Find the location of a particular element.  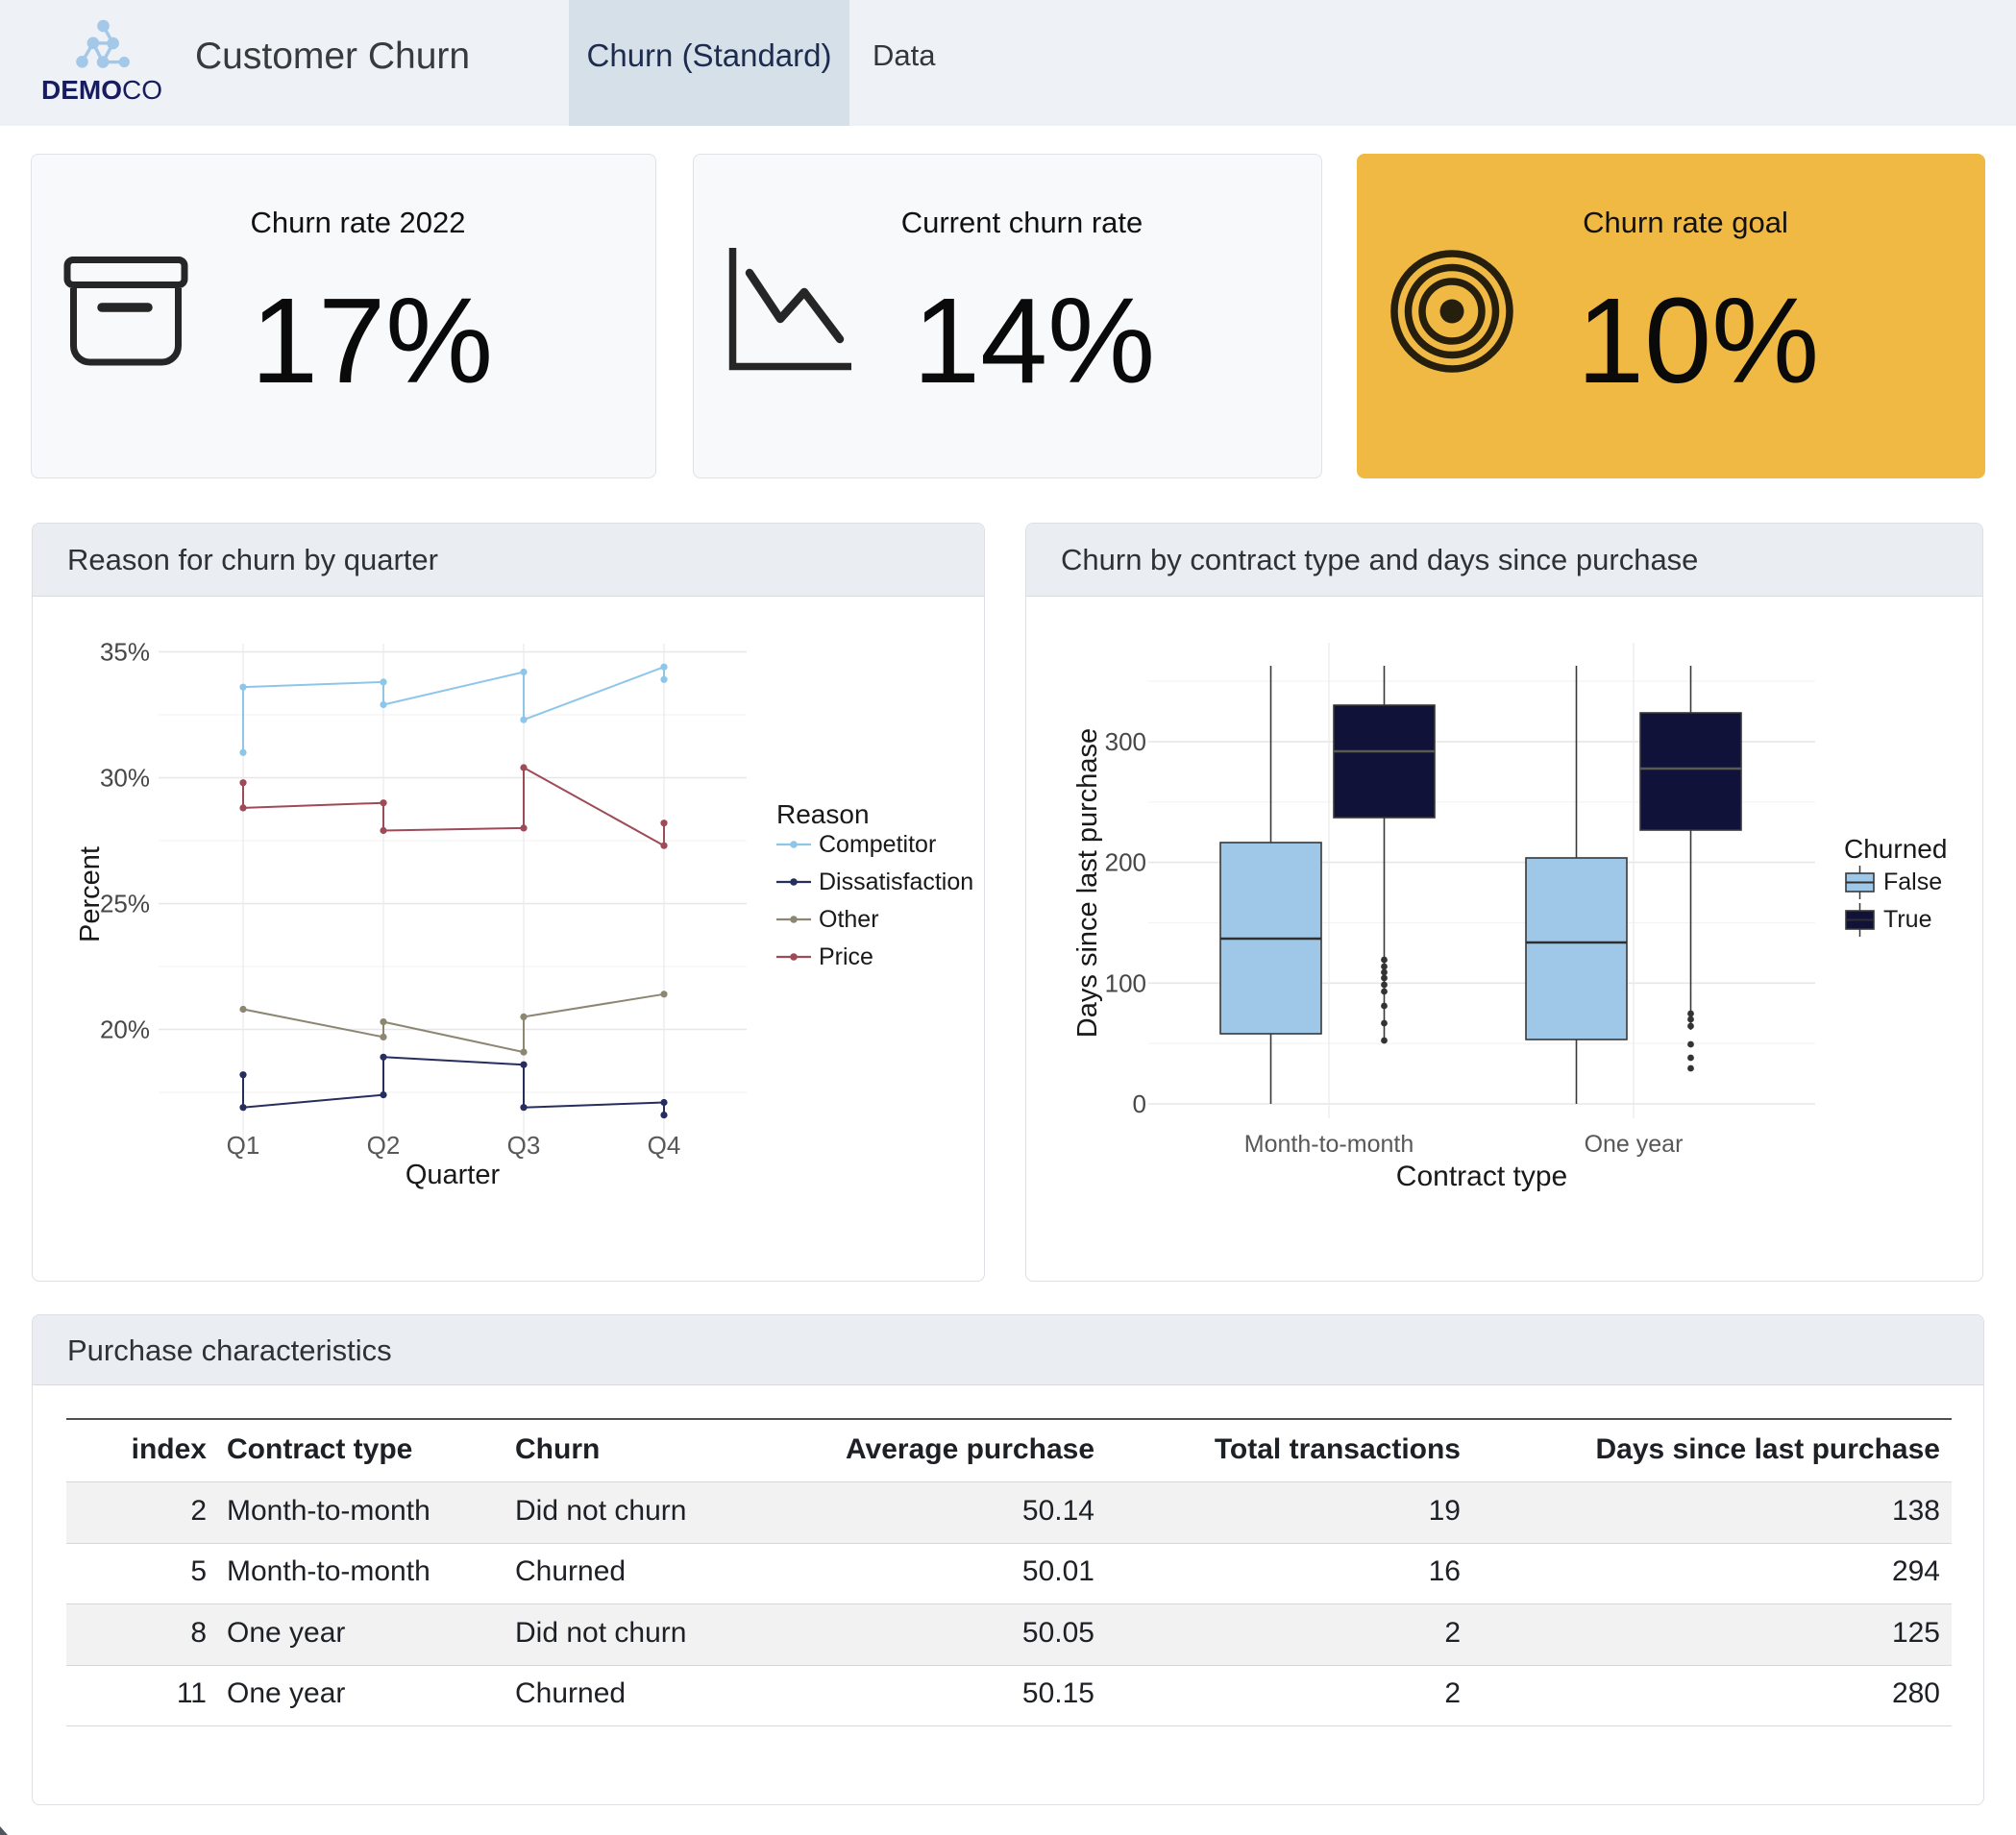

svg-text: True is located at coordinates (1907, 920).